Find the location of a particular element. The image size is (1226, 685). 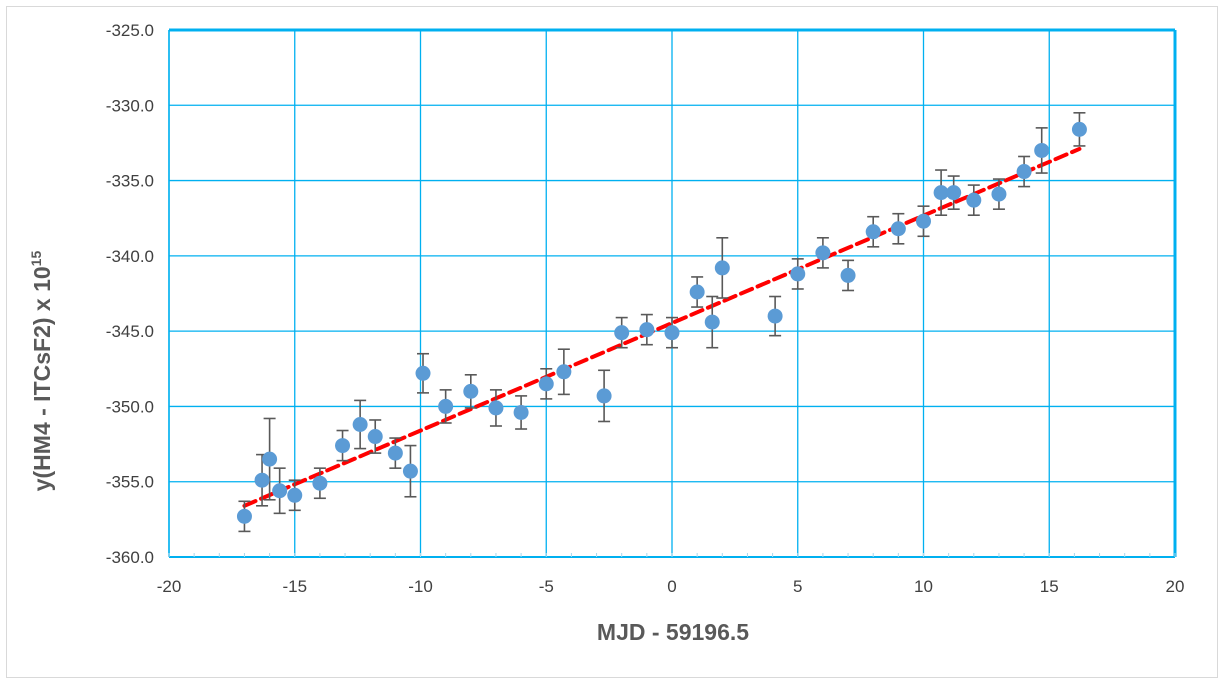

y-tick-label: -360.0 is located at coordinates (130, 557).